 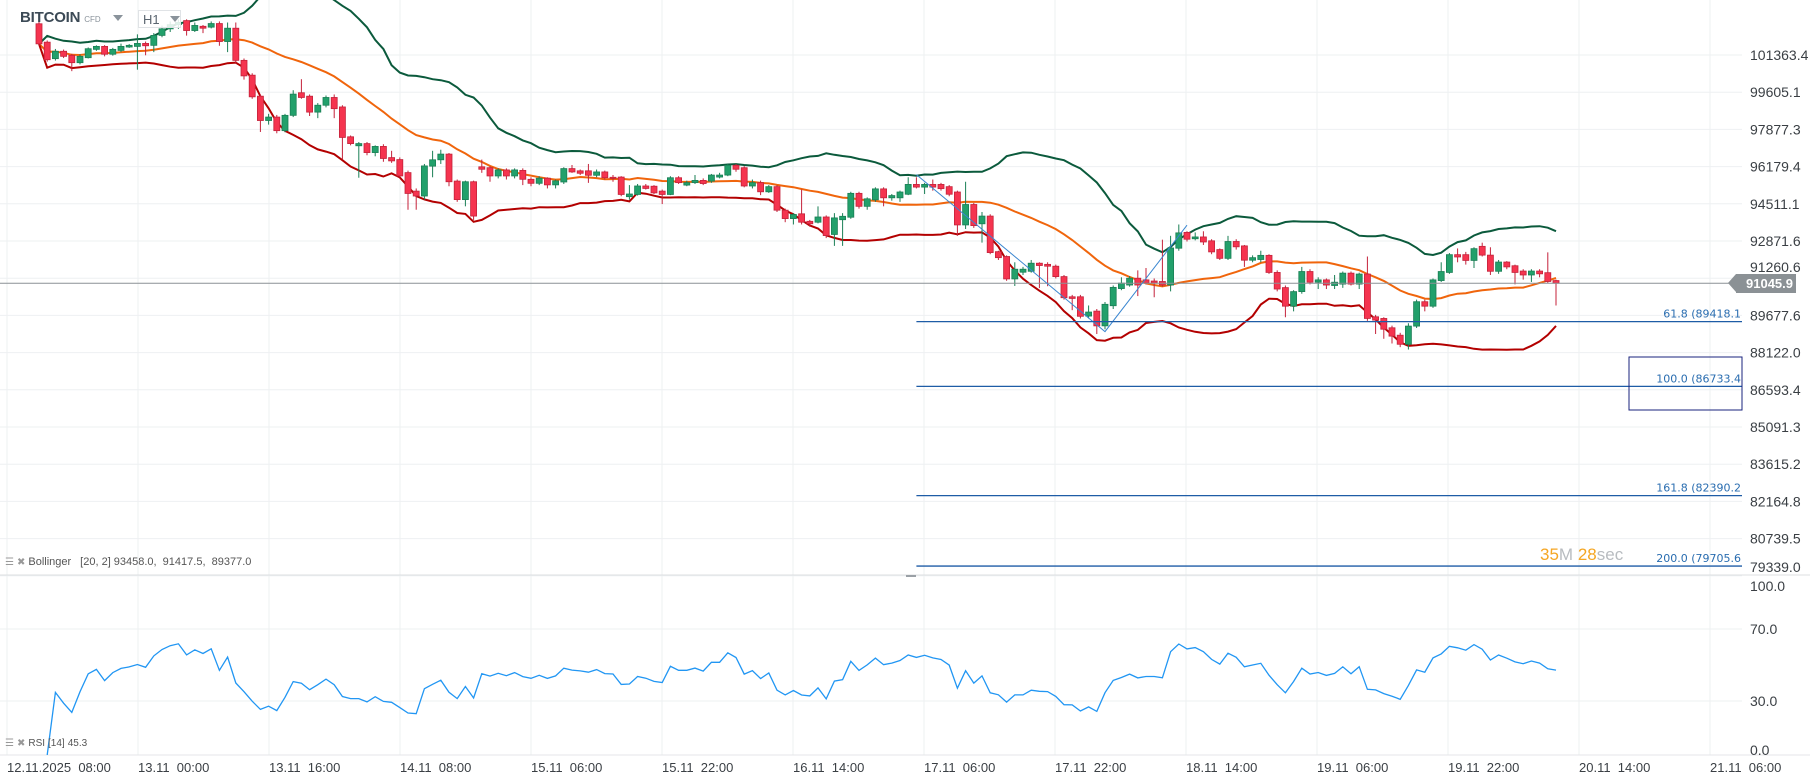 I want to click on rsi-axis: 100.0 70.0 30.0 0.0, so click(x=1767, y=668).